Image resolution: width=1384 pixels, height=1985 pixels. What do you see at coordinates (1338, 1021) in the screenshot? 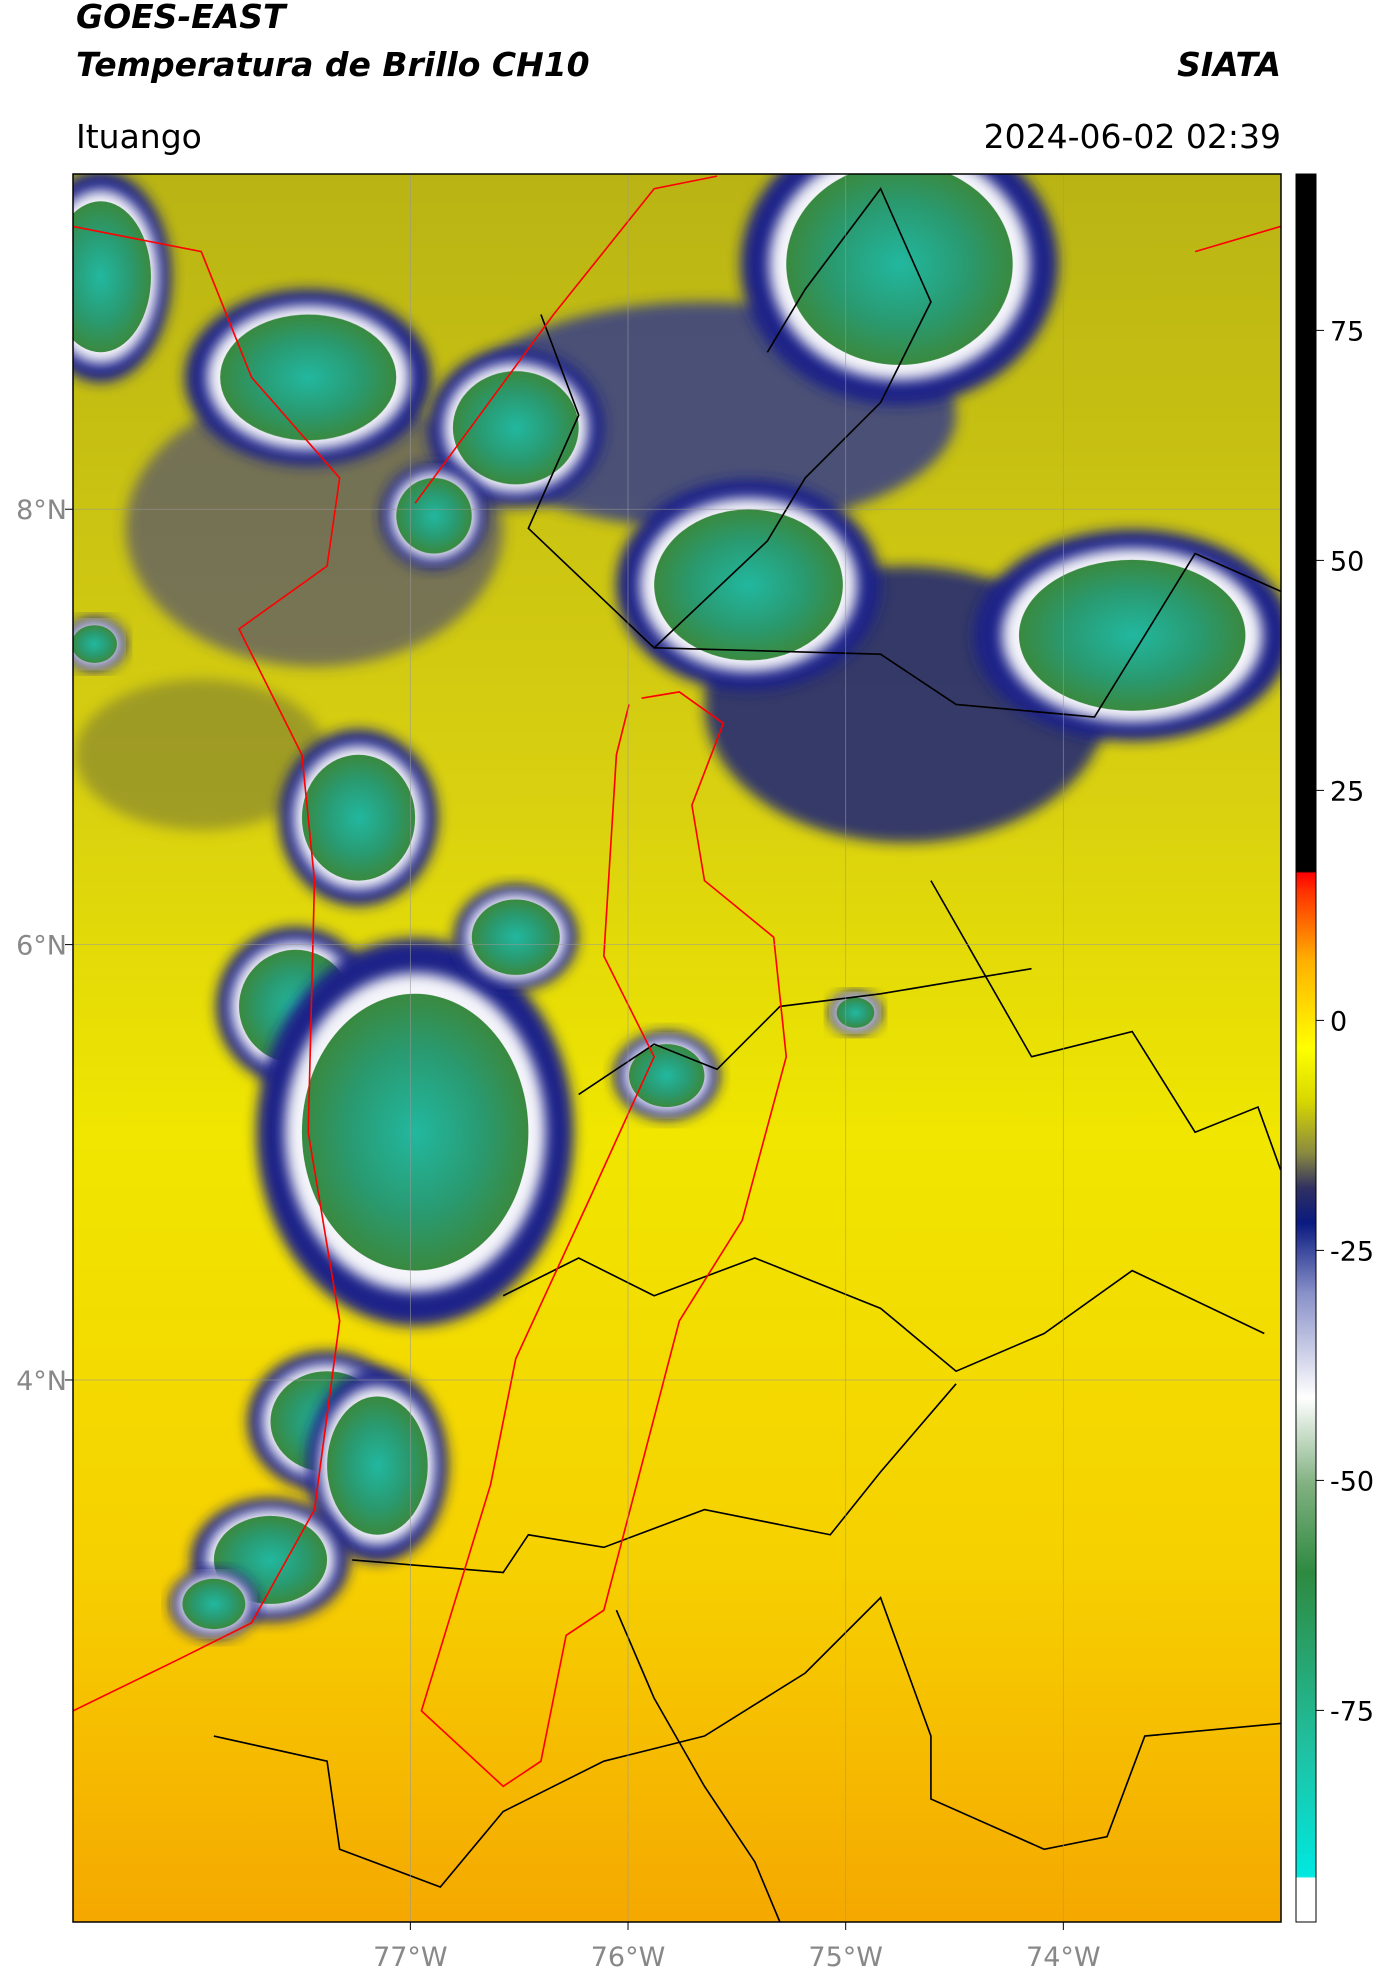
I see `colorbar-tick-label: 0` at bounding box center [1338, 1021].